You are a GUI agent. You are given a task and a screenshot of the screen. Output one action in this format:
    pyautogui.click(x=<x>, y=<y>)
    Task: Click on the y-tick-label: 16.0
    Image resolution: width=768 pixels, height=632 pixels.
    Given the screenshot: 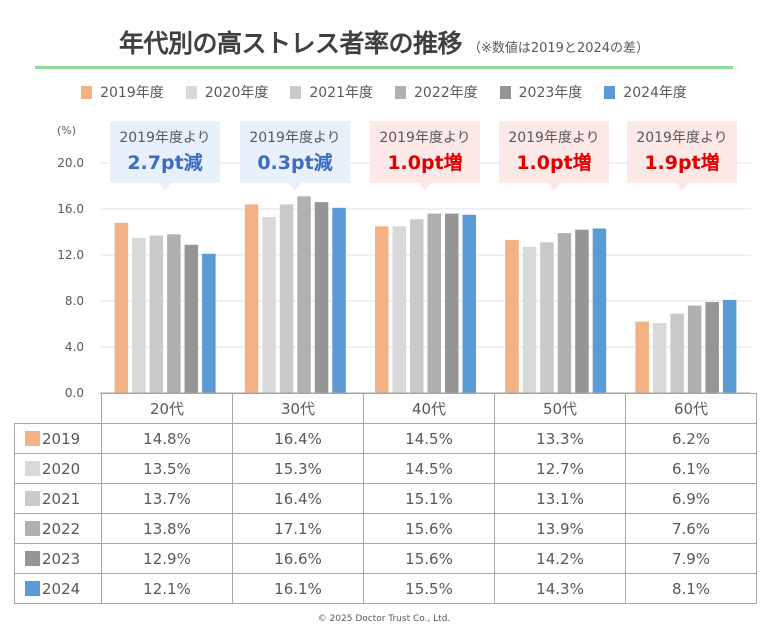 What is the action you would take?
    pyautogui.click(x=70, y=209)
    